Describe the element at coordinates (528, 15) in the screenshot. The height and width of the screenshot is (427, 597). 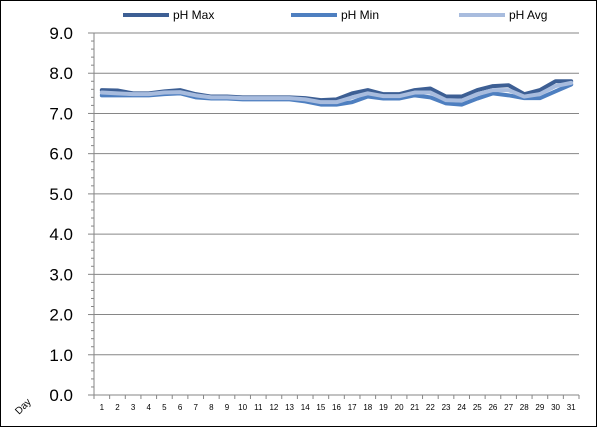
I see `legend-label: pH Avg` at that location.